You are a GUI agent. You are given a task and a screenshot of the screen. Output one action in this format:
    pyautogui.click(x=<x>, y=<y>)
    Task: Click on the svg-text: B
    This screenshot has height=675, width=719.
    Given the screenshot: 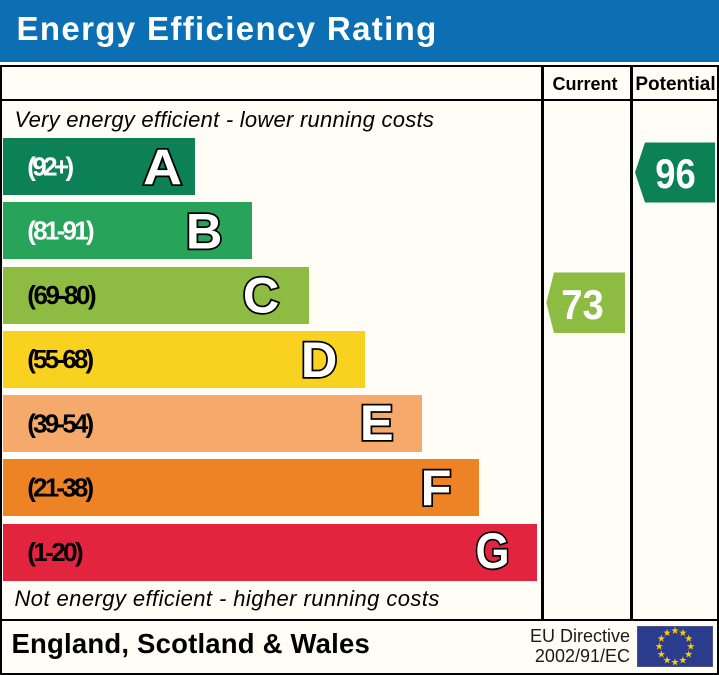 What is the action you would take?
    pyautogui.click(x=204, y=230)
    